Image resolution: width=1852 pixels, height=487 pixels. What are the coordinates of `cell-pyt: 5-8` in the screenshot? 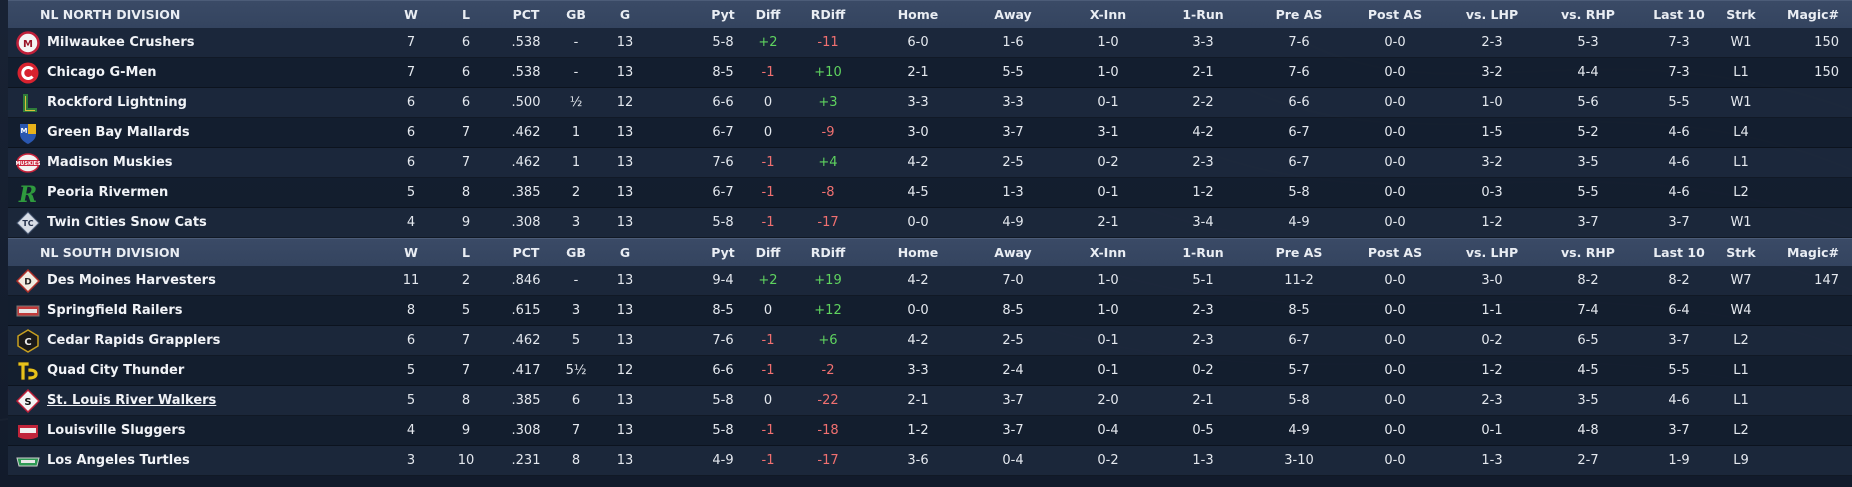 It's located at (723, 42).